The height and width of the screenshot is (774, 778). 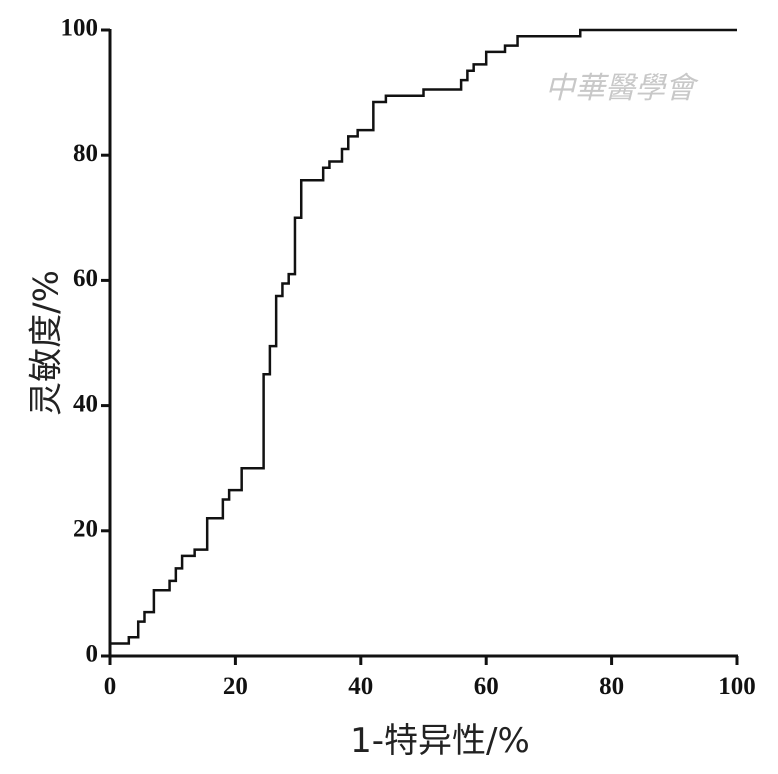 What do you see at coordinates (440, 741) in the screenshot?
I see `x-axis-title: 1-特异性/%` at bounding box center [440, 741].